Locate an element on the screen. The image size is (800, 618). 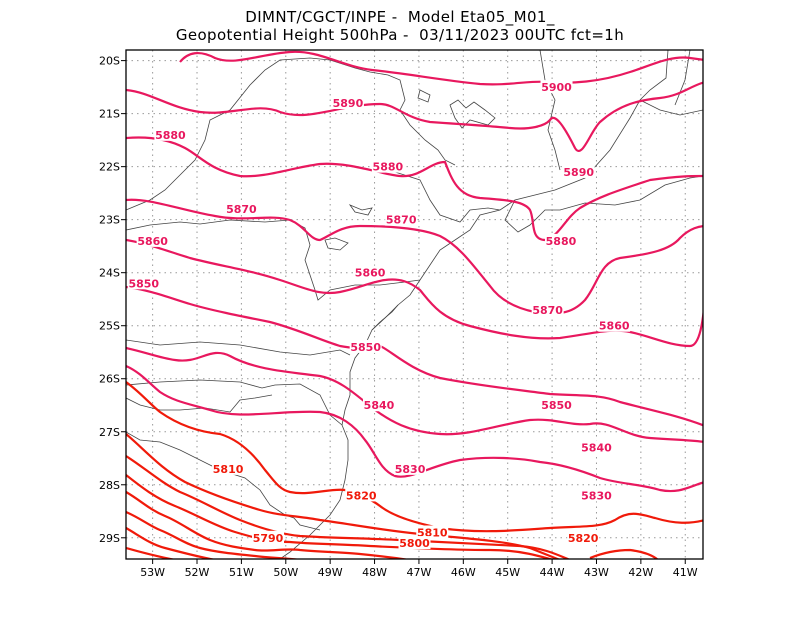
contour-label: 5810 is located at coordinates (228, 469).